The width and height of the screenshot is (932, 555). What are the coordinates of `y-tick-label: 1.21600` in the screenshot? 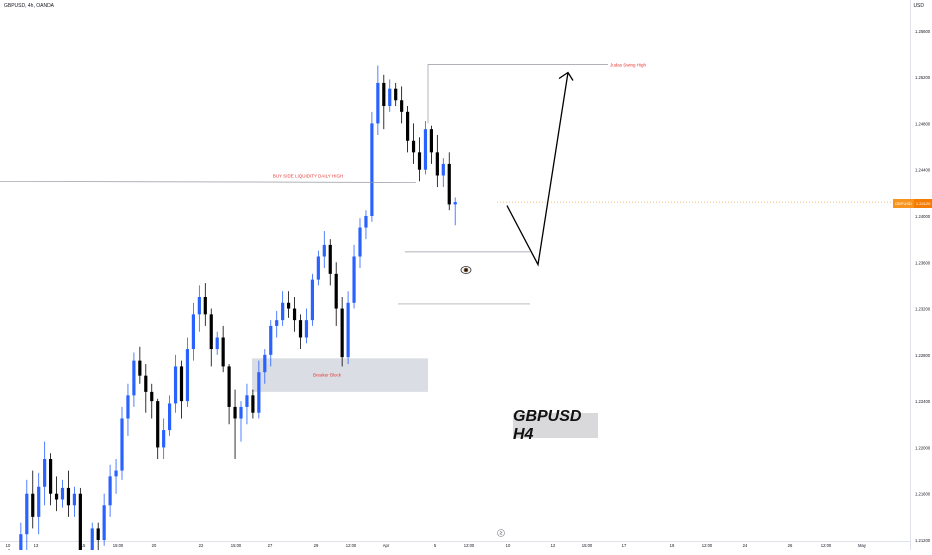 It's located at (923, 494).